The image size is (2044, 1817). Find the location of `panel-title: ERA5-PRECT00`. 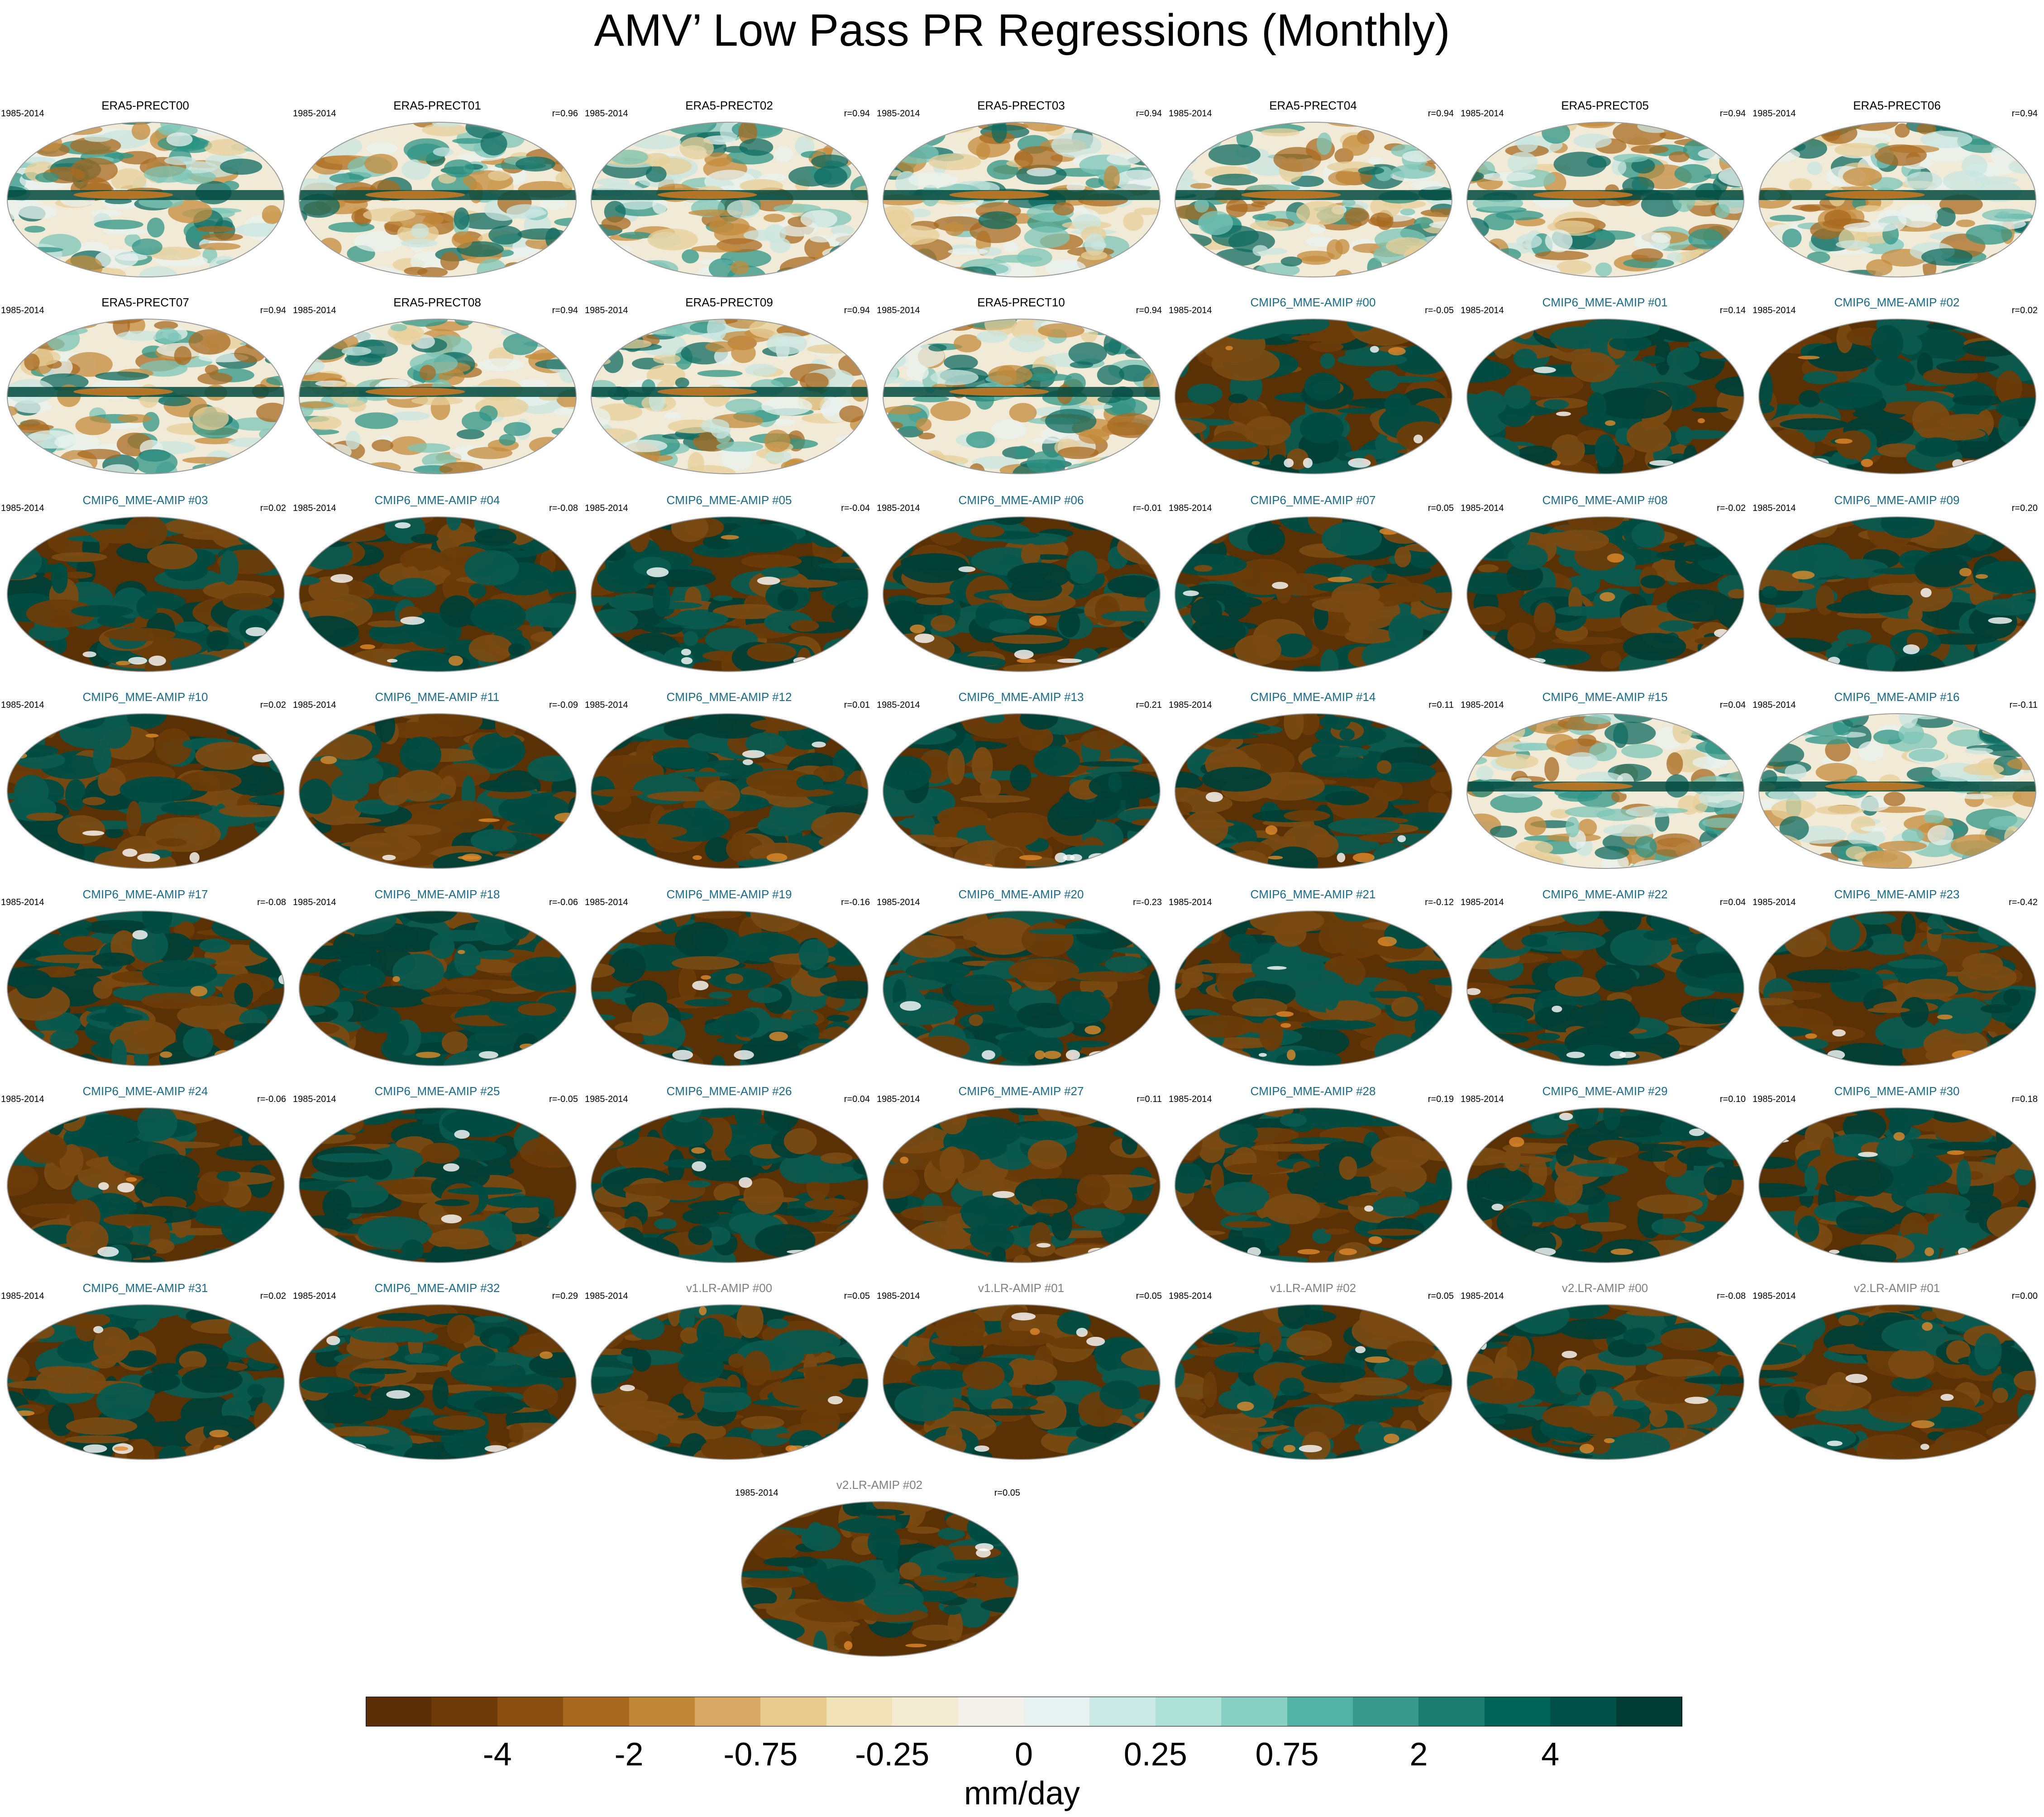

panel-title: ERA5-PRECT00 is located at coordinates (145, 105).